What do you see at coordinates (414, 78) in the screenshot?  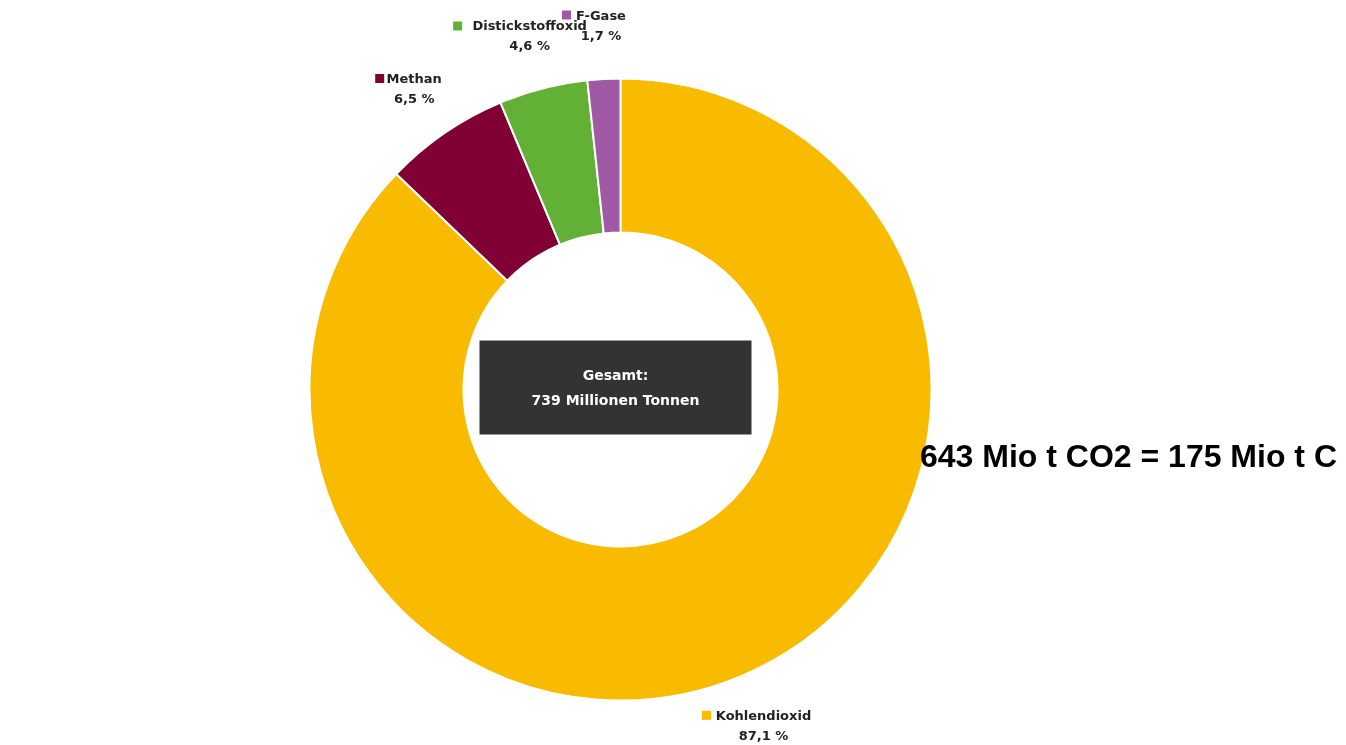 I see `legend-label: Methan` at bounding box center [414, 78].